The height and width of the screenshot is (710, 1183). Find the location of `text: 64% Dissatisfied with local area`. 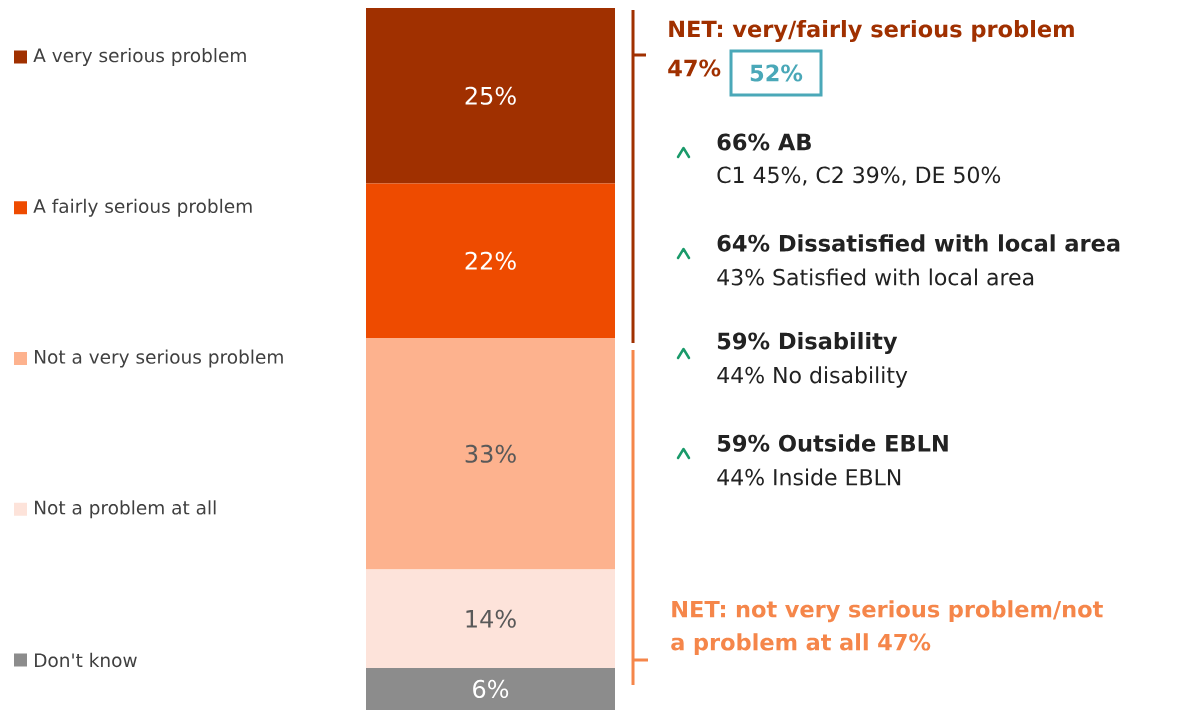

text: 64% Dissatisfied with local area is located at coordinates (918, 243).